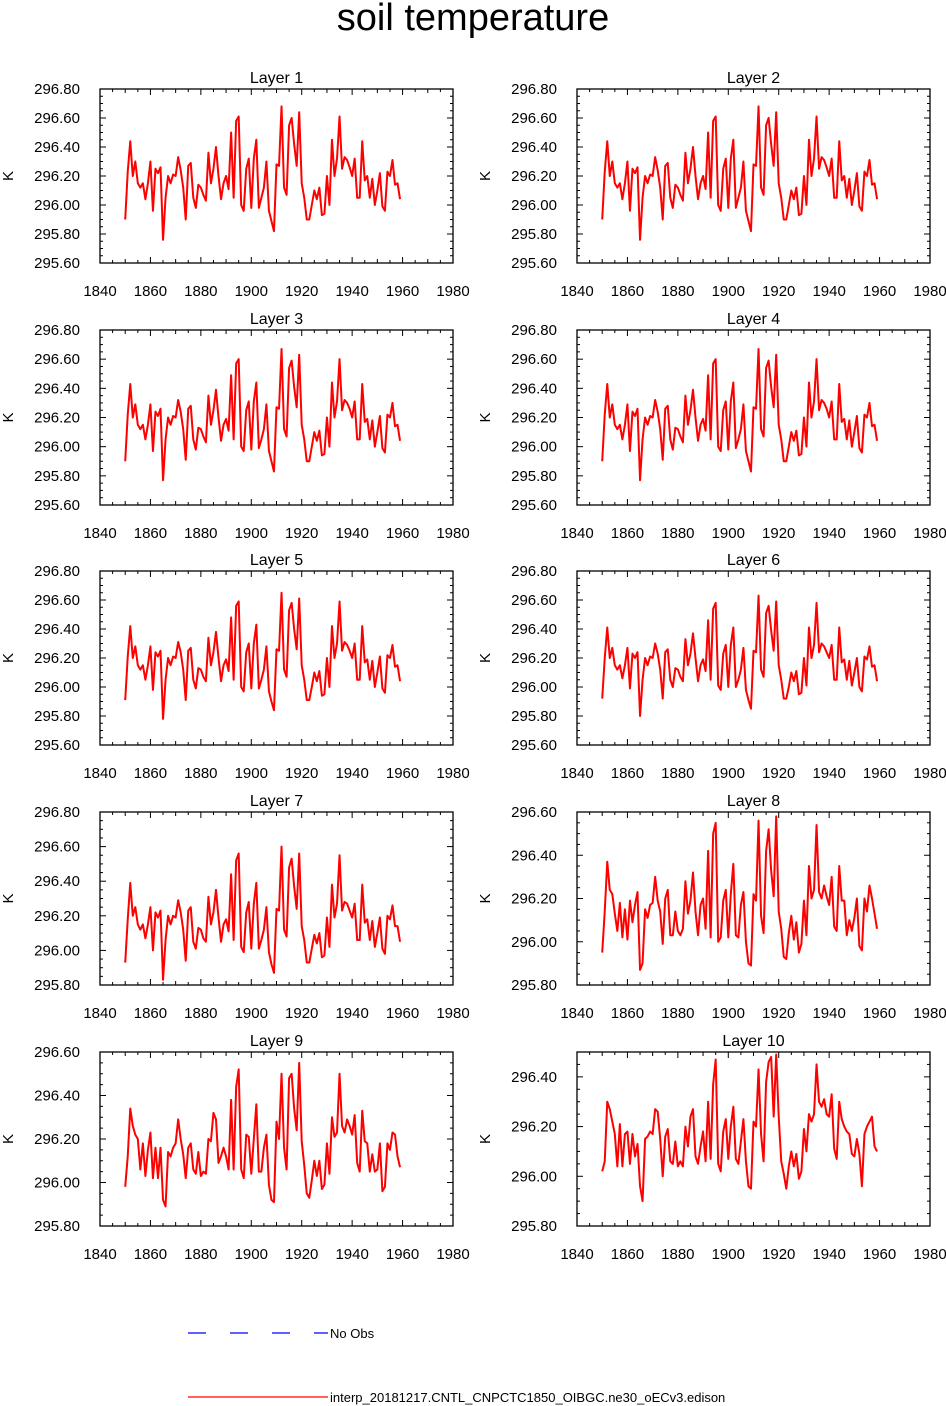 The image size is (946, 1406). What do you see at coordinates (276, 560) in the screenshot?
I see `panel-title: Layer 5` at bounding box center [276, 560].